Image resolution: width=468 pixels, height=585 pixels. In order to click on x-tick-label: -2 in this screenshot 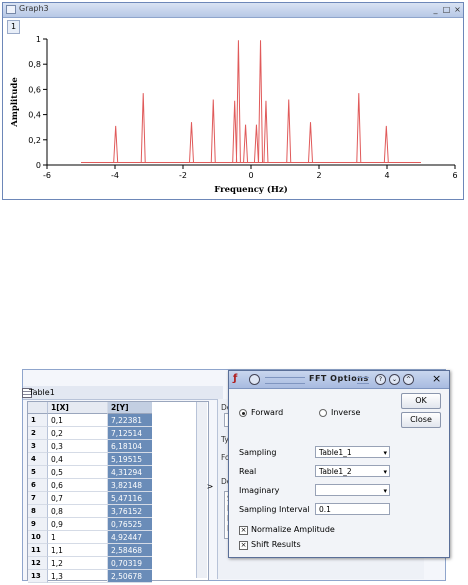, I will do `click(183, 175)`.